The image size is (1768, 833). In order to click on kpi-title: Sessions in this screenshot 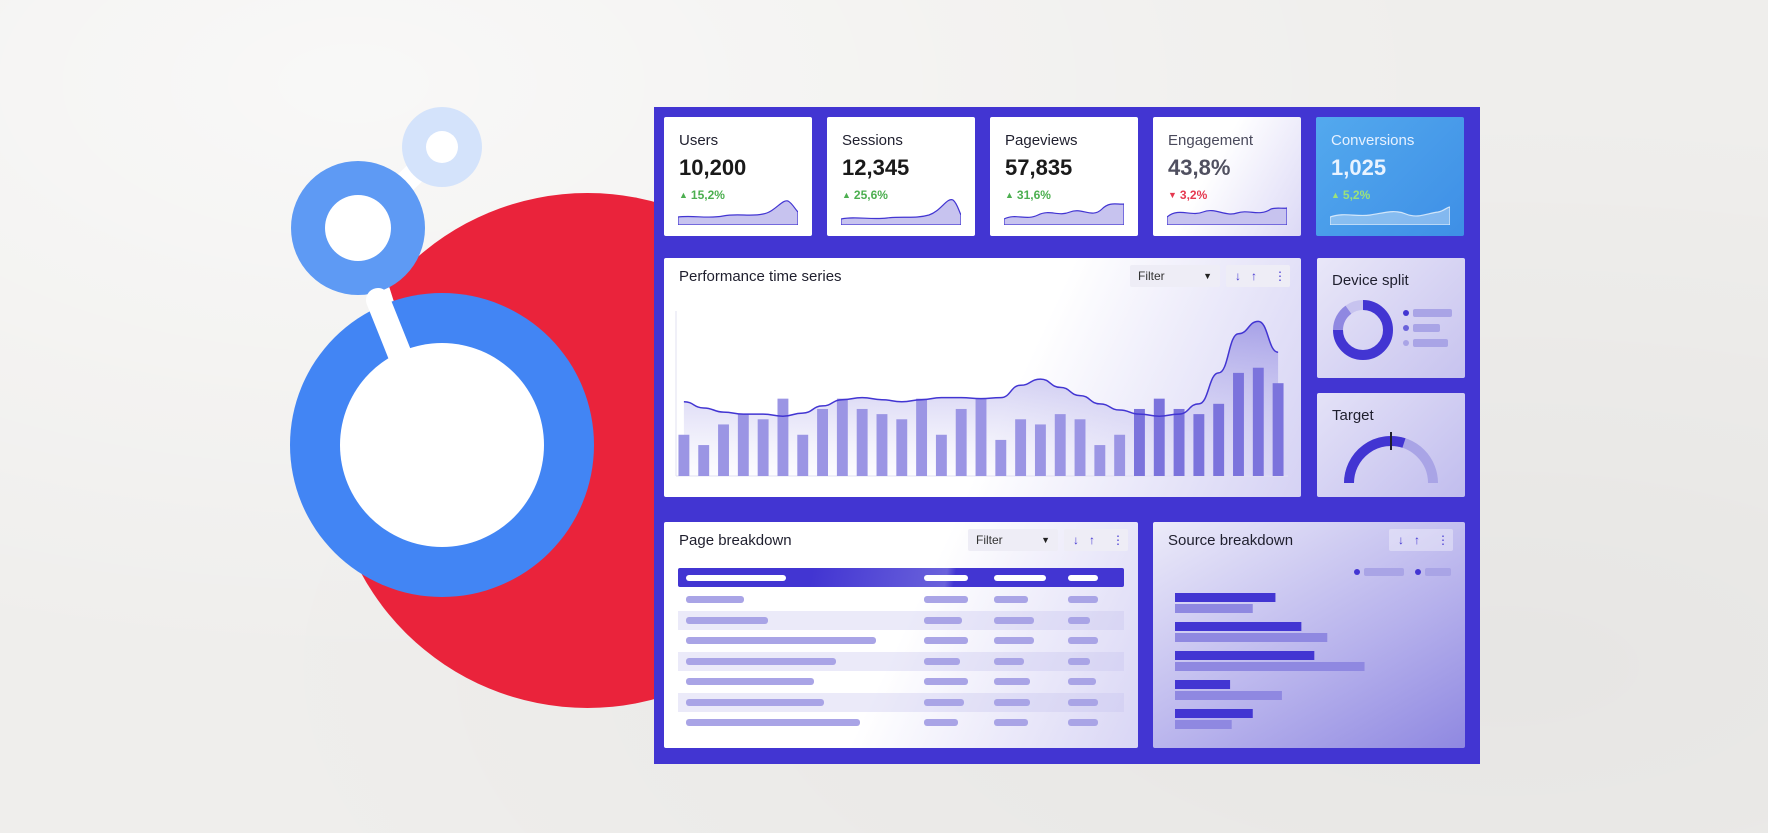, I will do `click(872, 140)`.